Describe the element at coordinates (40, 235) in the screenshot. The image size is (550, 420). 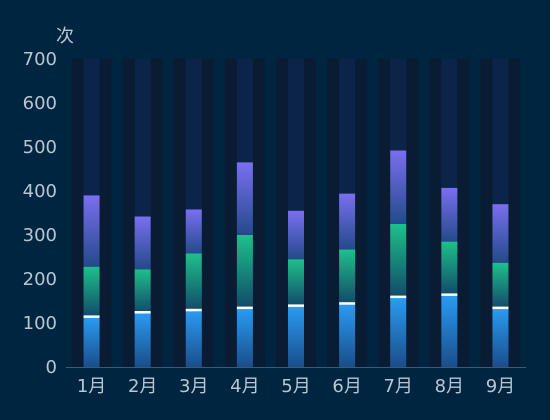
I see `y-tick-label: 300` at that location.